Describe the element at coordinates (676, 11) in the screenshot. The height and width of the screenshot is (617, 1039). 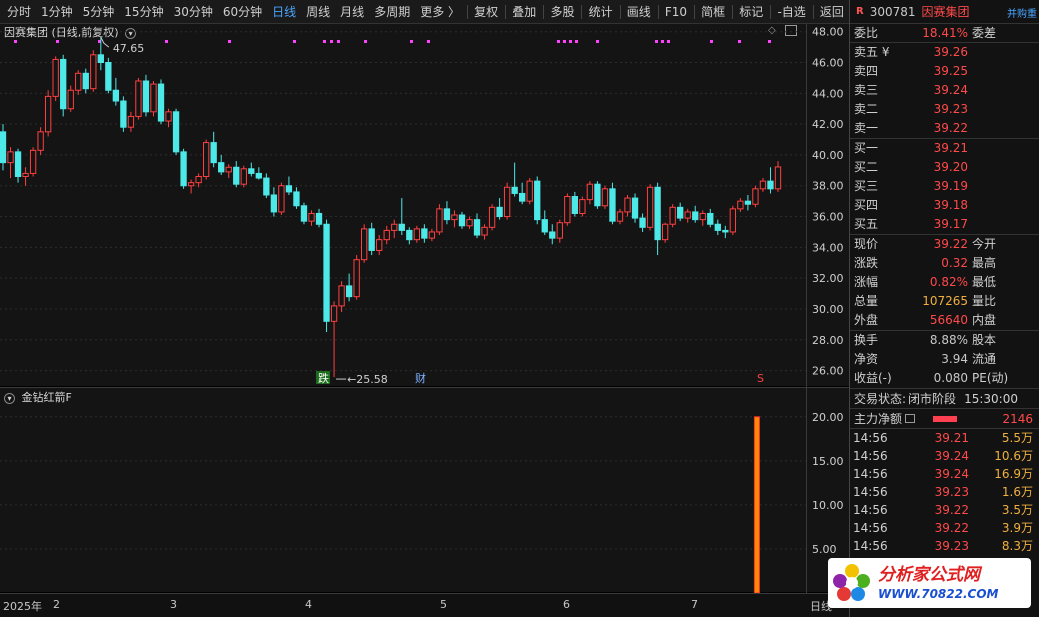
I see `toolbar-button: F10` at that location.